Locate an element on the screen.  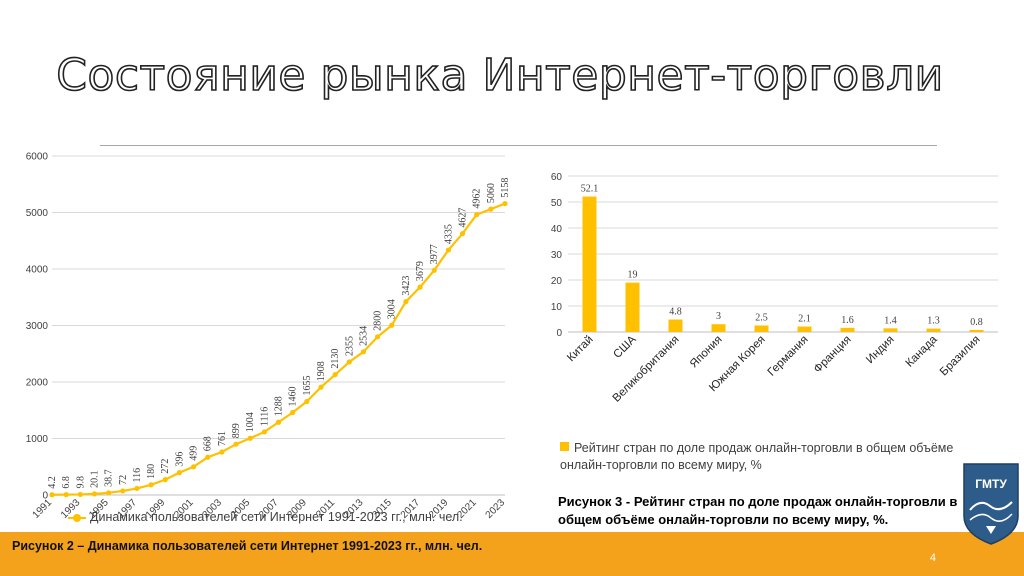
data-label: 6.8 is located at coordinates (66, 482).